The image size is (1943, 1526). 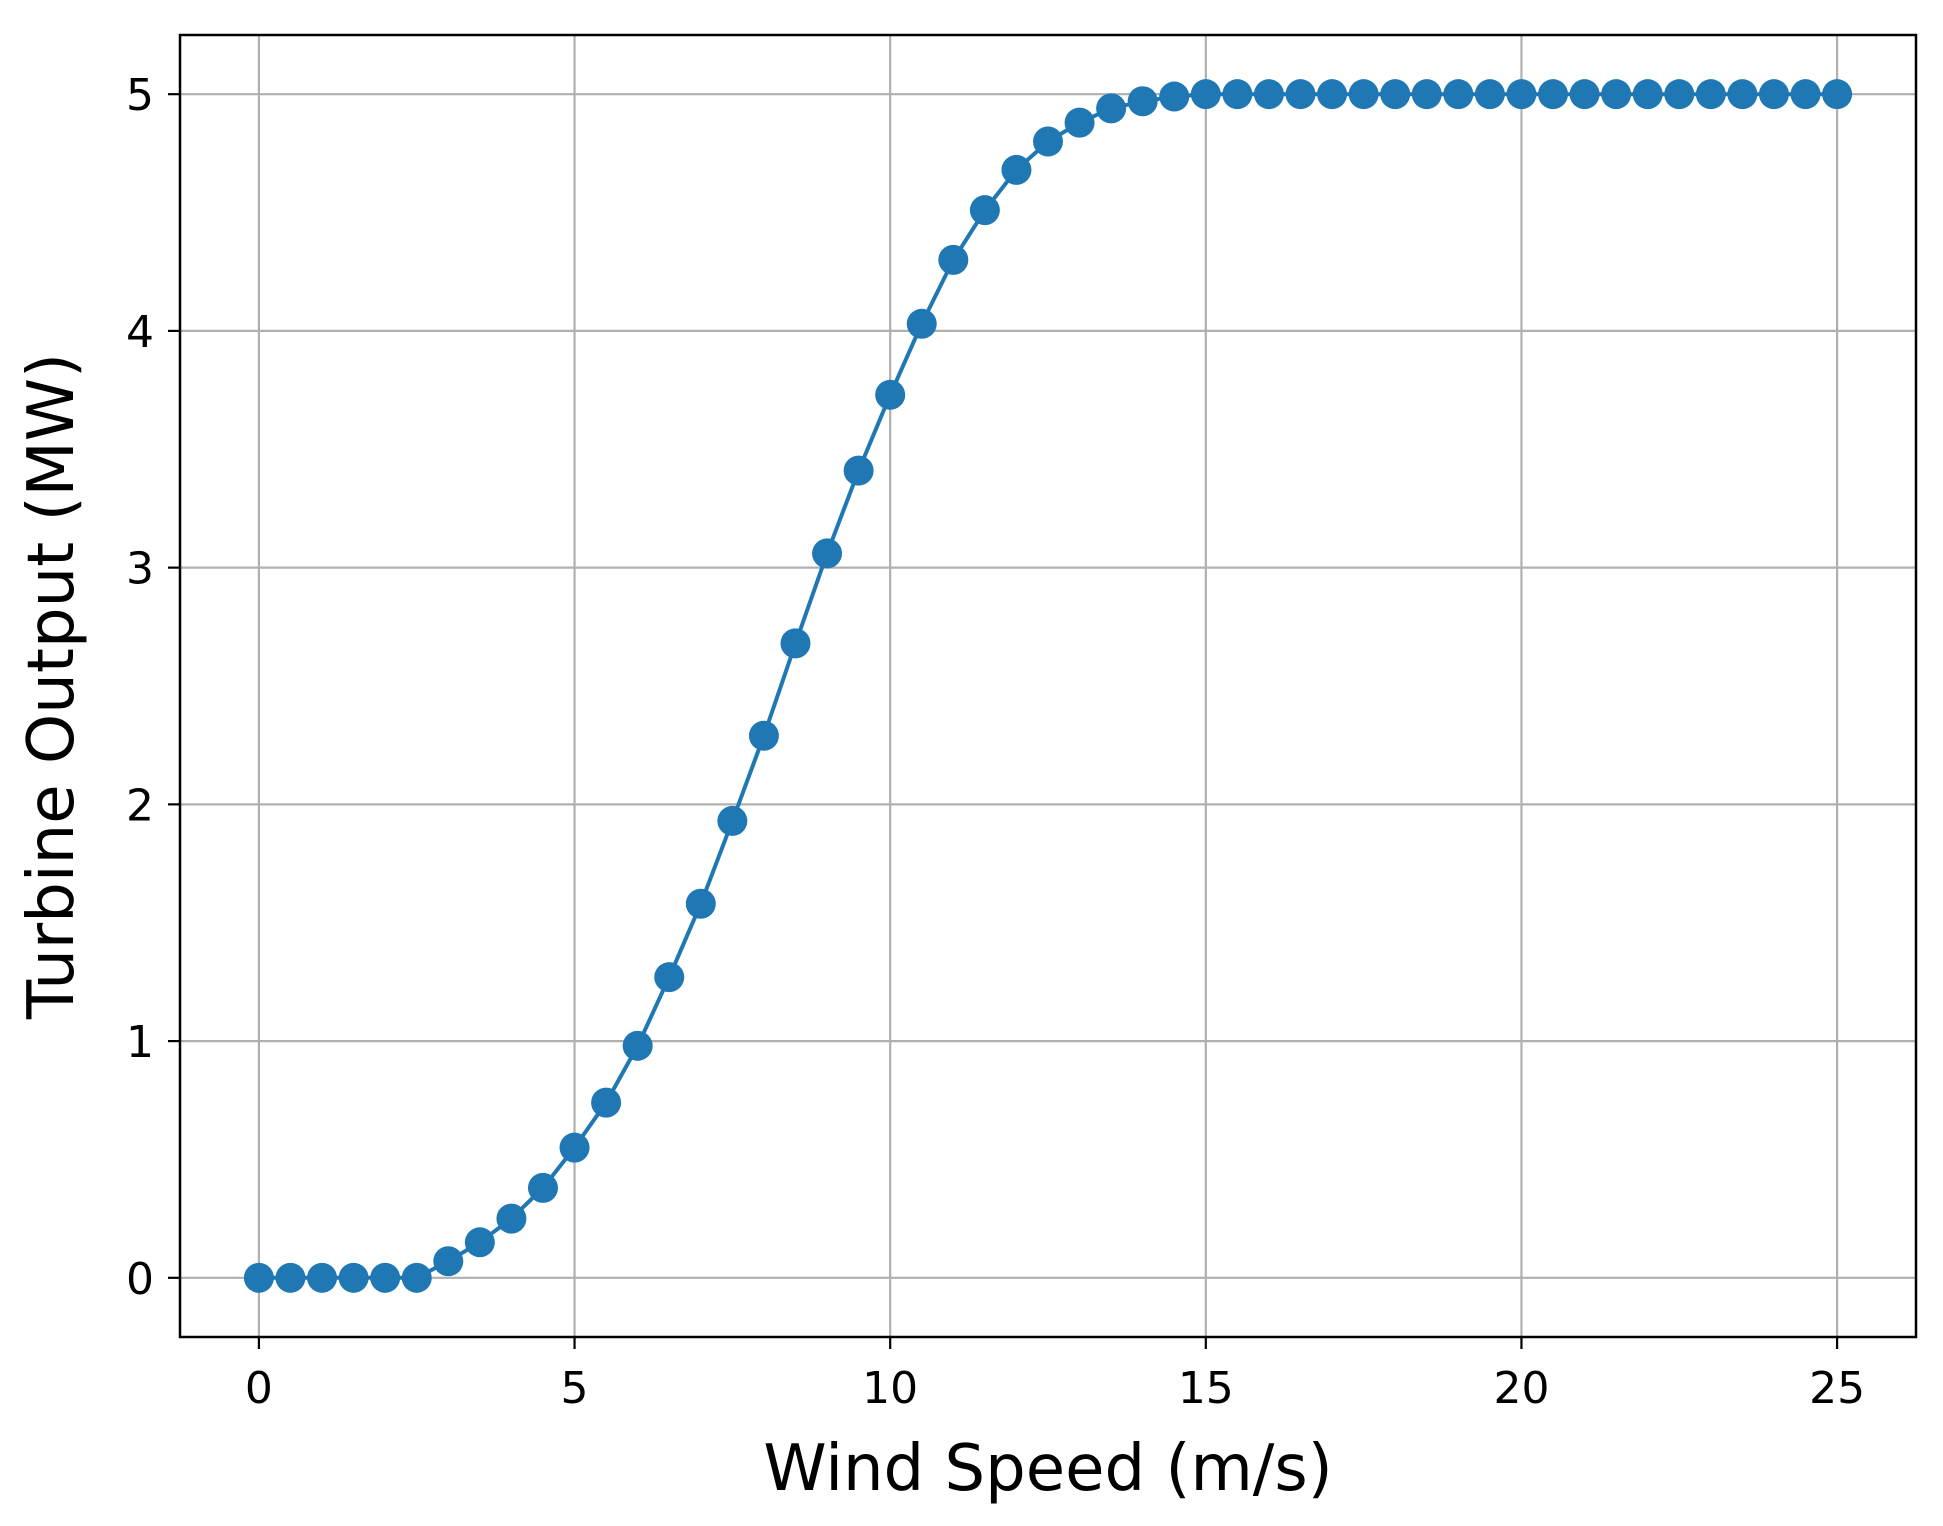 I want to click on x-tick-label: 25, so click(x=1837, y=1388).